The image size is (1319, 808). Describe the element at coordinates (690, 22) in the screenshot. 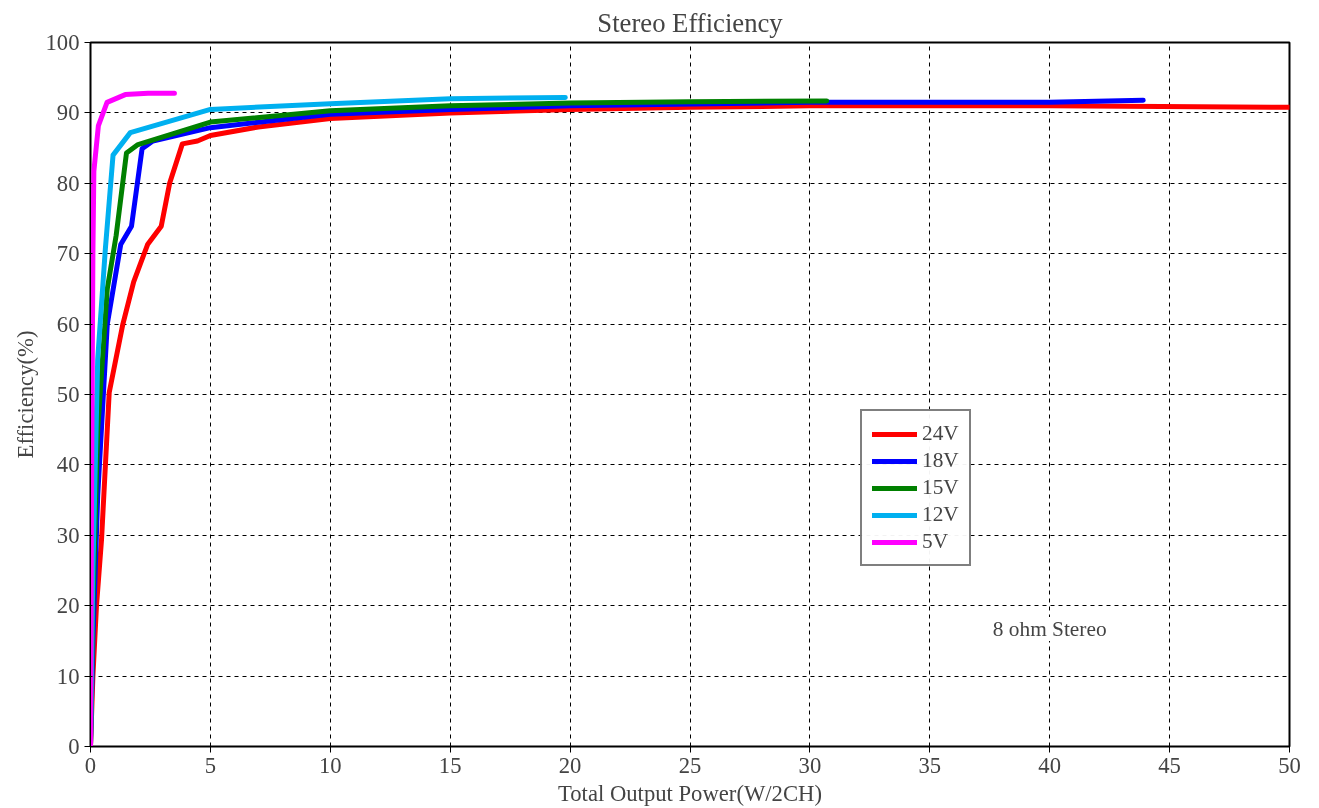

I see `chart-title: Stereo Efficiency` at that location.